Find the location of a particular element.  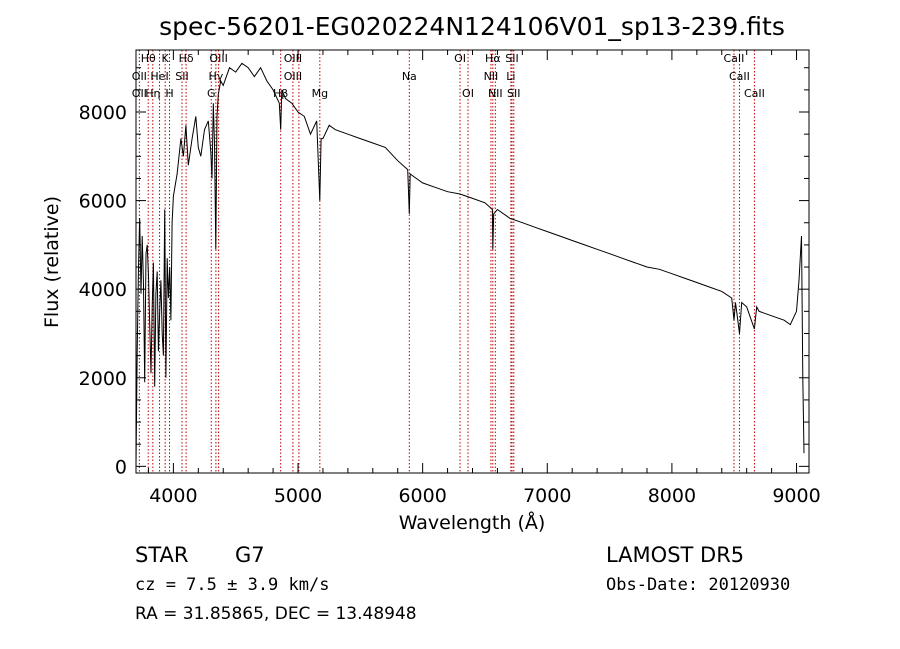

x-tick-label: 6000 is located at coordinates (422, 496).